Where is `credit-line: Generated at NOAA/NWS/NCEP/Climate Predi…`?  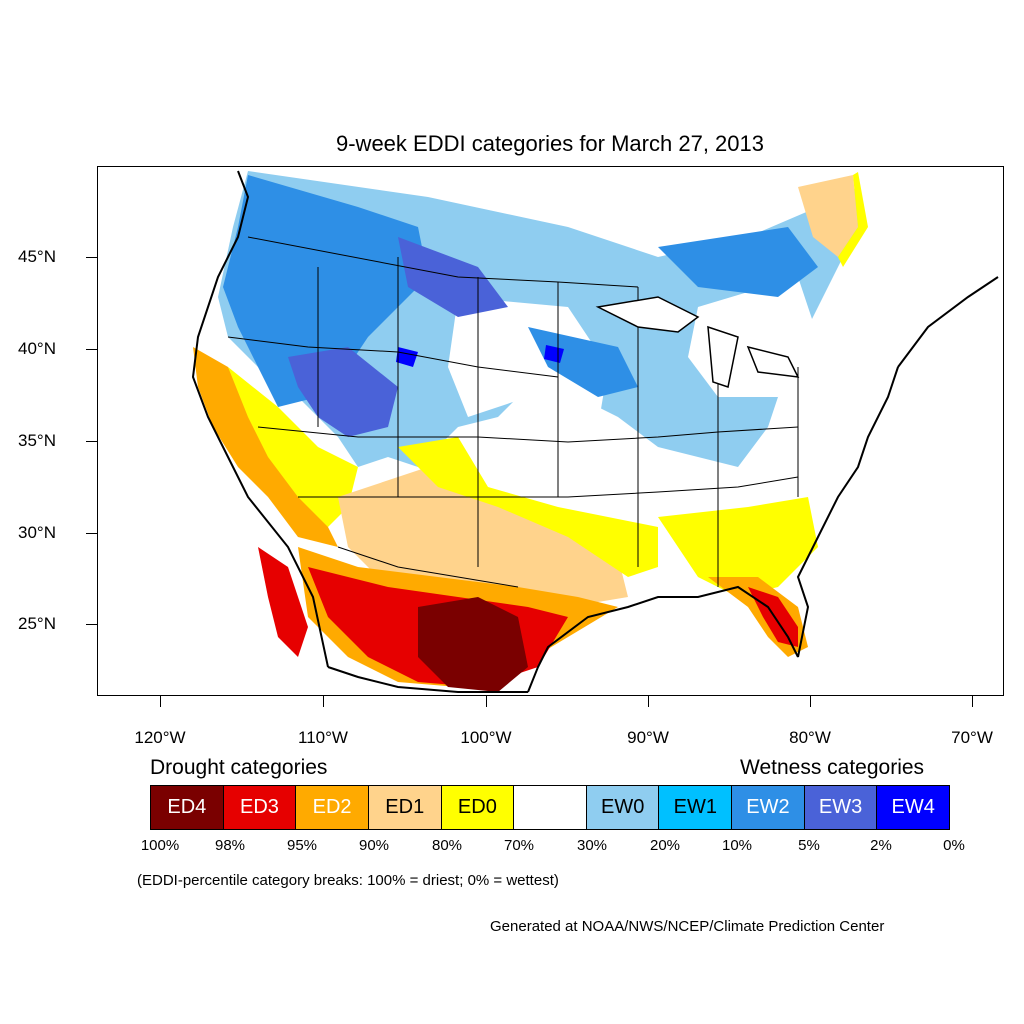 credit-line: Generated at NOAA/NWS/NCEP/Climate Predi… is located at coordinates (687, 926).